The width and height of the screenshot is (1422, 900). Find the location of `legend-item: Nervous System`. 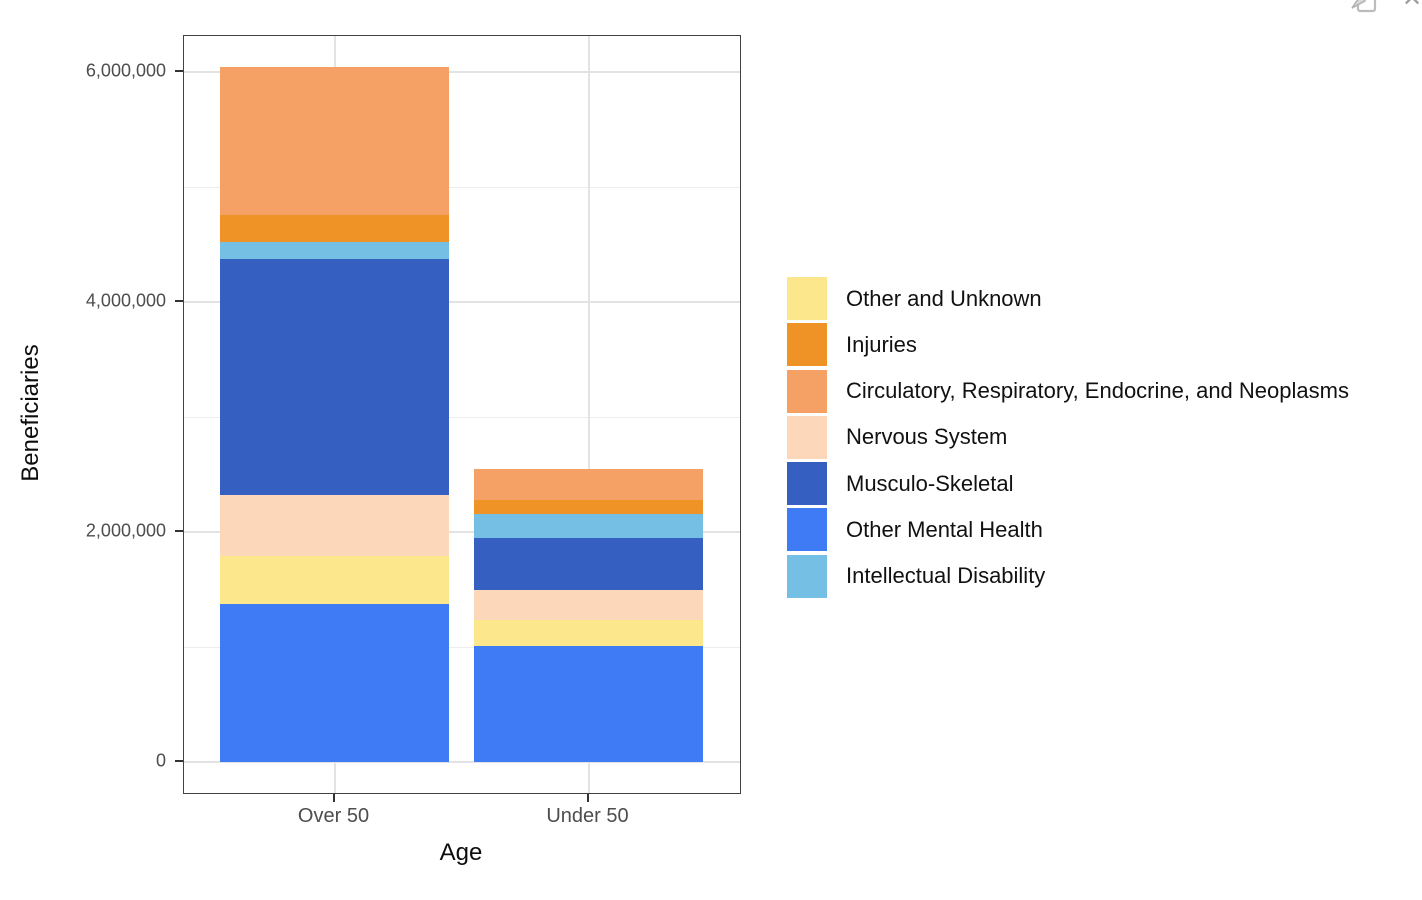

legend-item: Nervous System is located at coordinates (1068, 437).